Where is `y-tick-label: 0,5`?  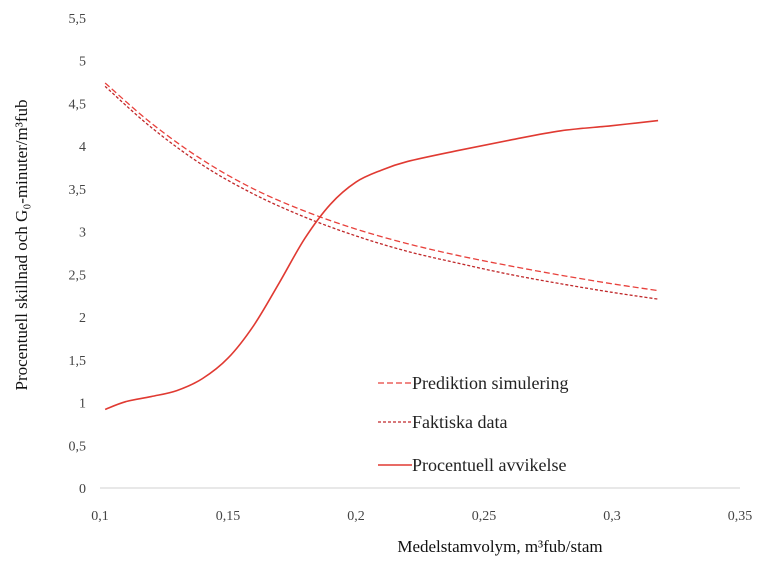
y-tick-label: 0,5 is located at coordinates (78, 446).